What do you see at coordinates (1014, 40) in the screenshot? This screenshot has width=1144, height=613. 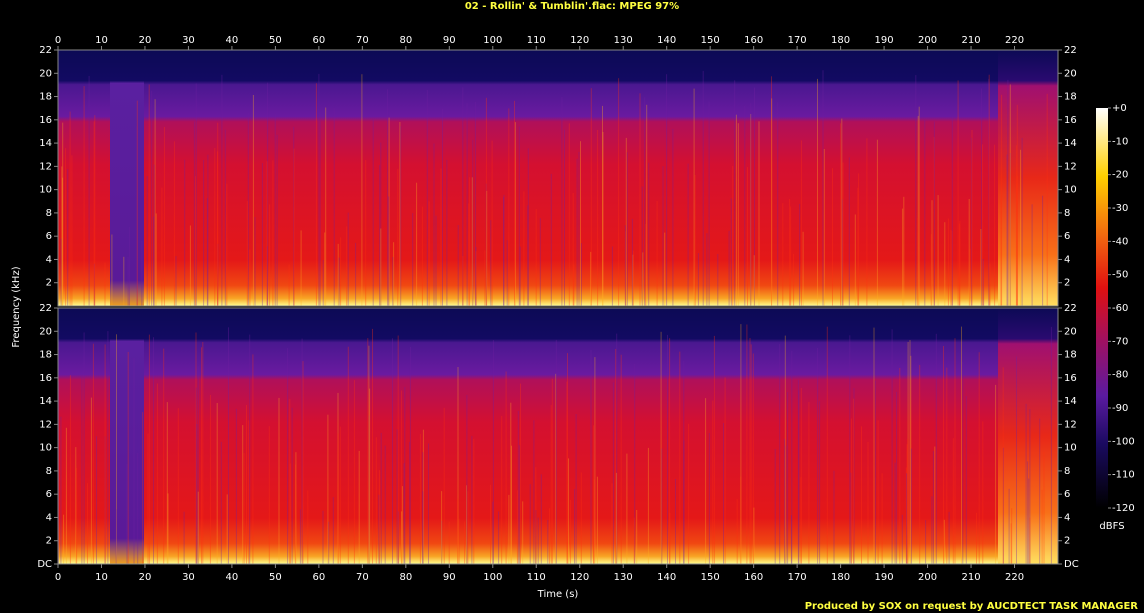 I see `x-tick-label: 220` at bounding box center [1014, 40].